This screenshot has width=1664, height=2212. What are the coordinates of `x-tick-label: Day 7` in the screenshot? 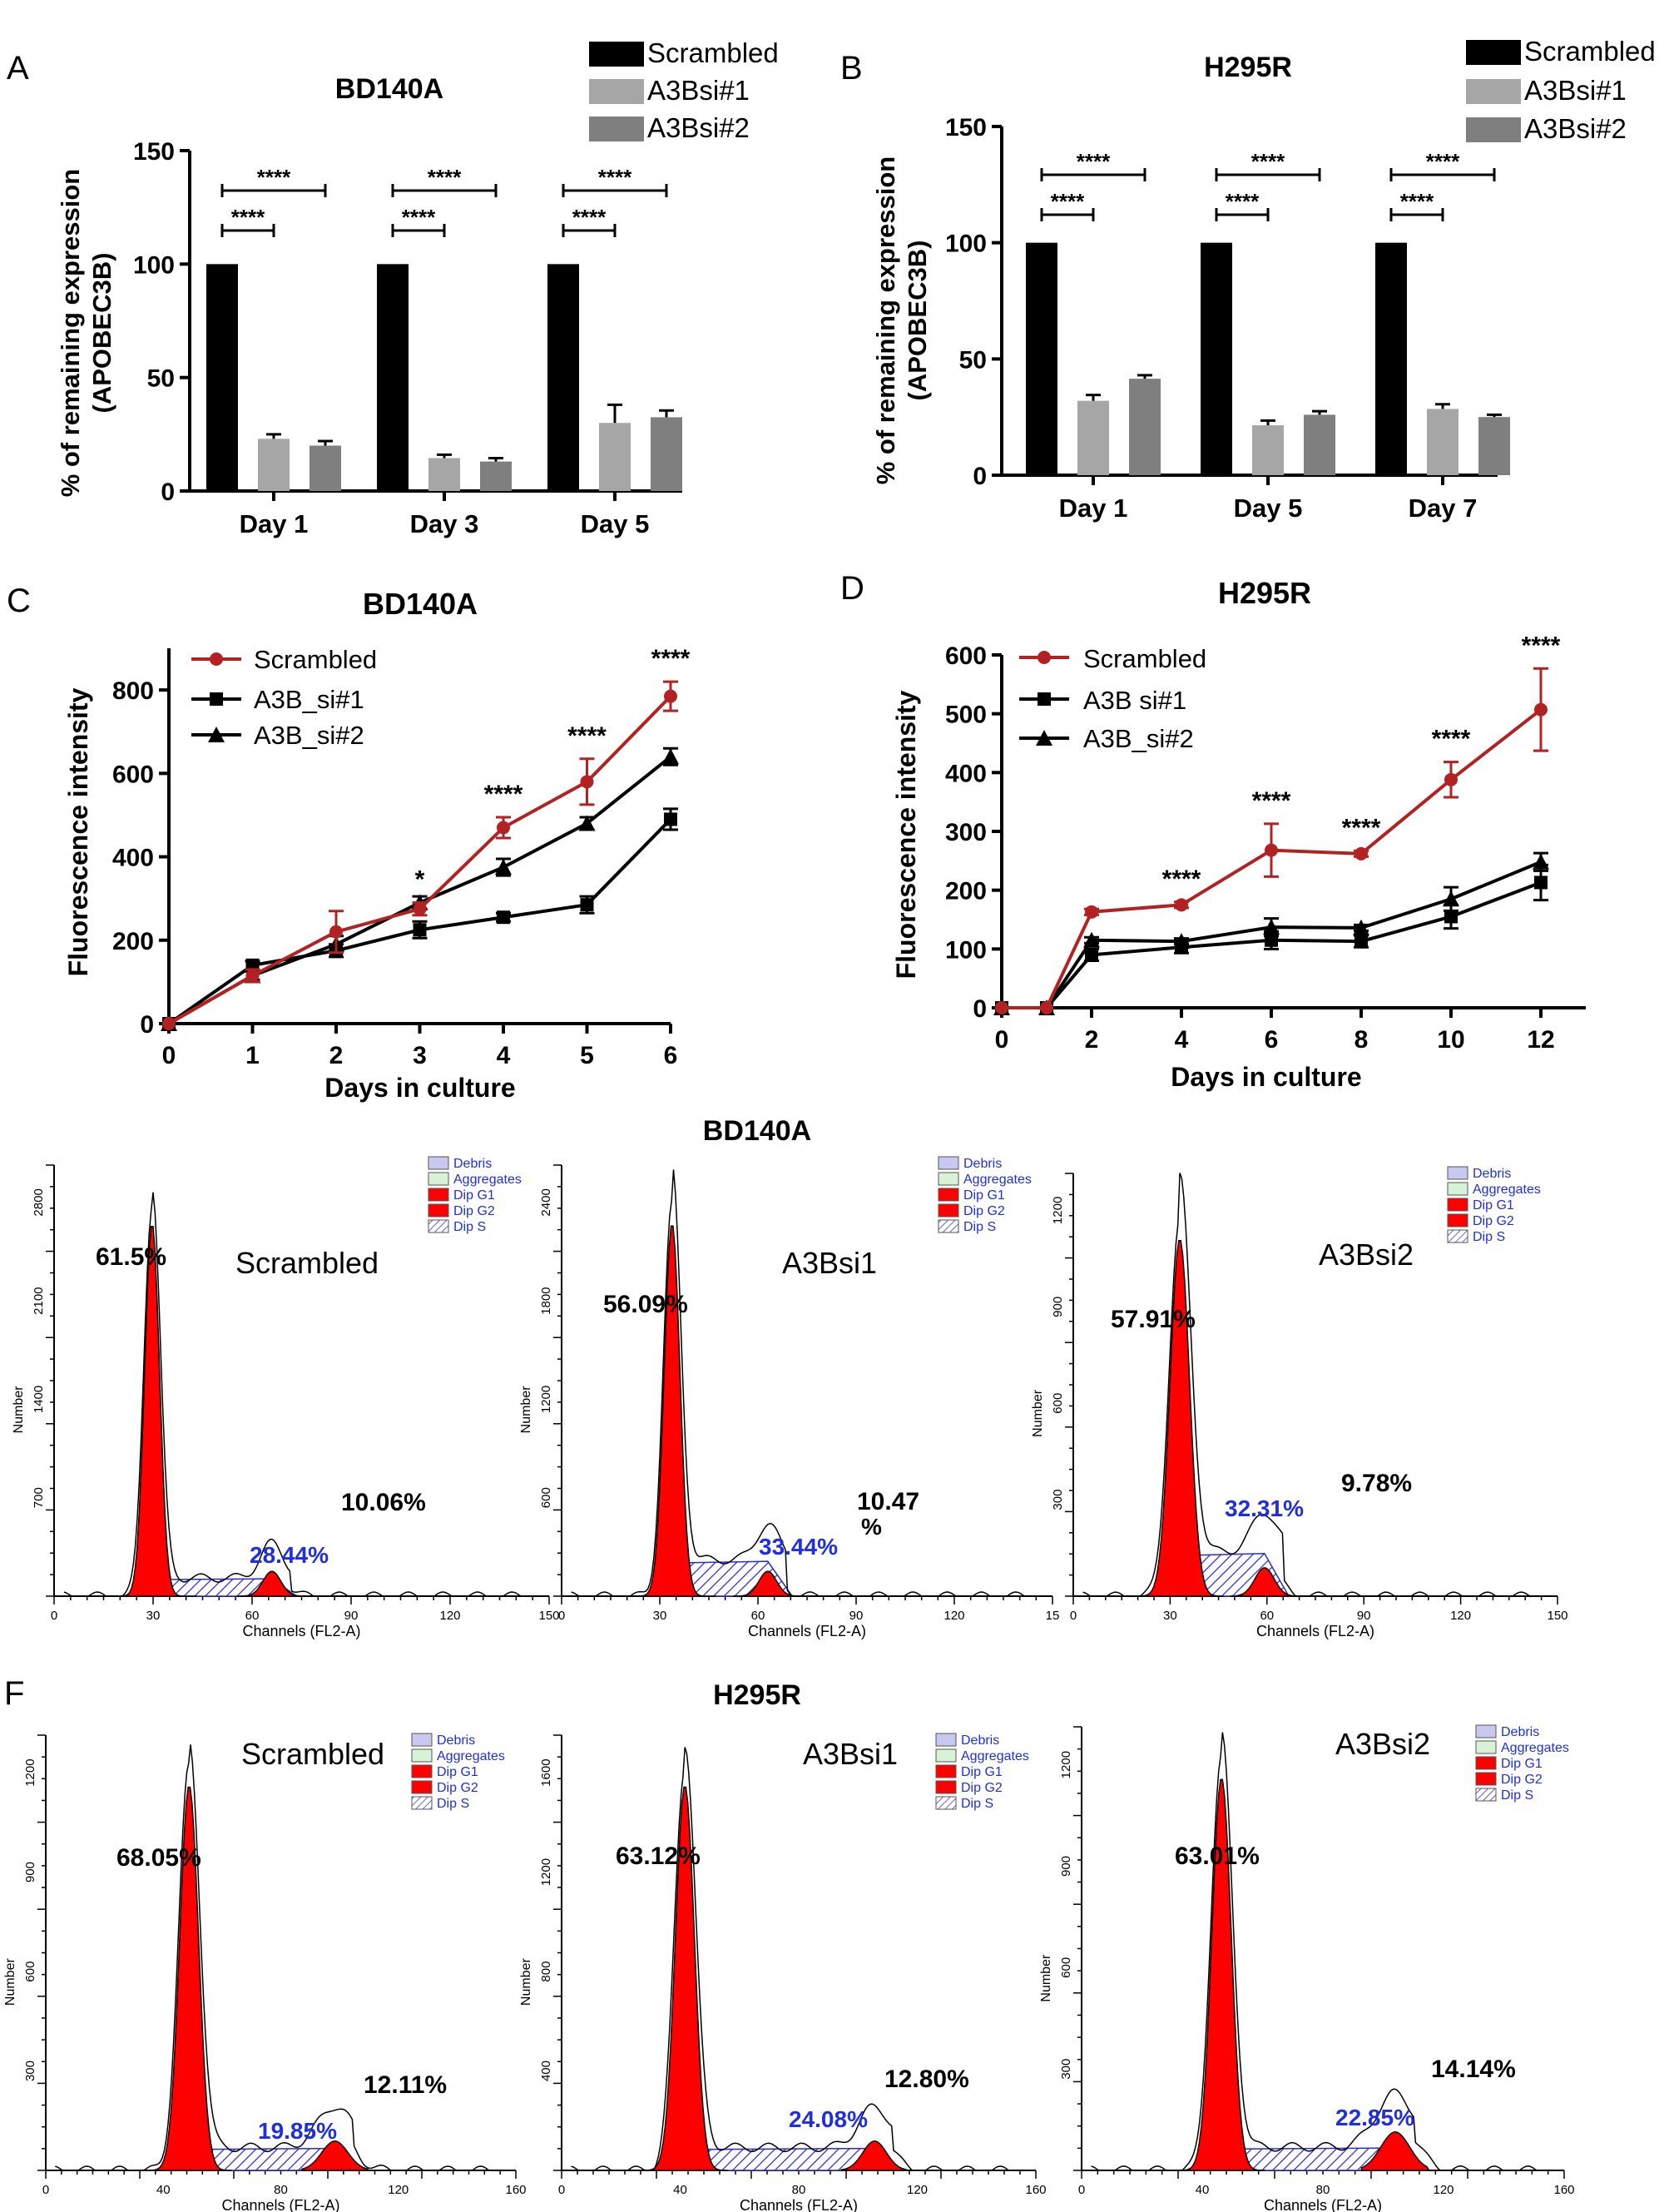 It's located at (1443, 508).